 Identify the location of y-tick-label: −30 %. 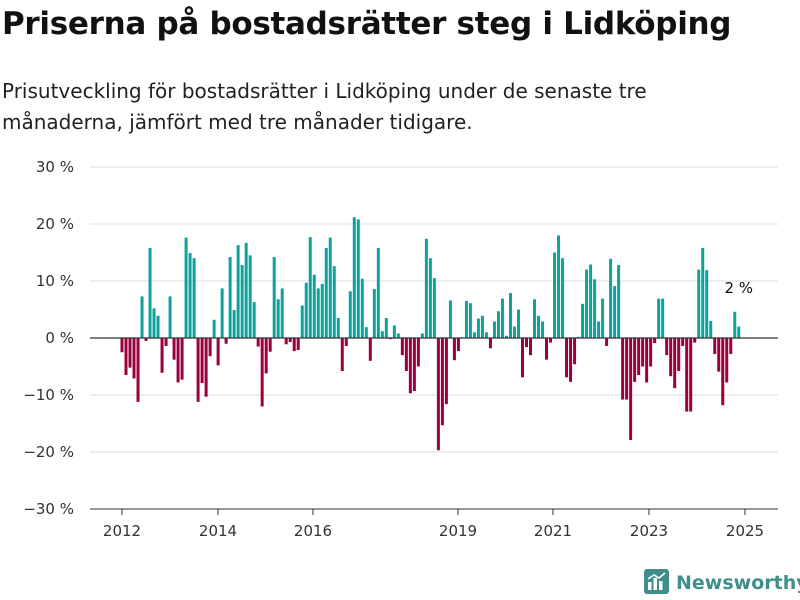
(48, 509).